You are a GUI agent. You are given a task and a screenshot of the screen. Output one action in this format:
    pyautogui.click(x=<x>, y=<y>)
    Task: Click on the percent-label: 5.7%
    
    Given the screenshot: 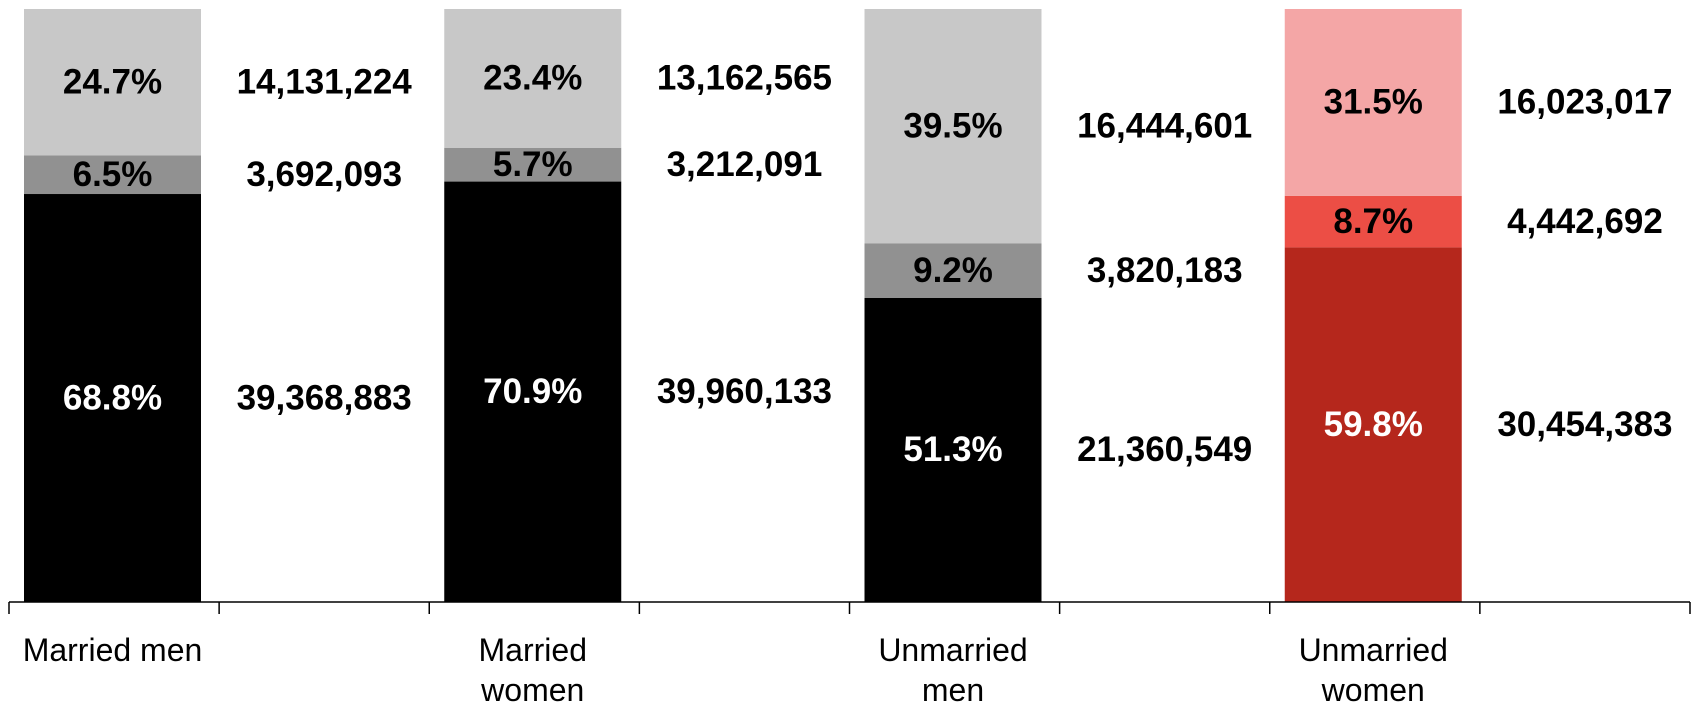 What is the action you would take?
    pyautogui.click(x=533, y=164)
    